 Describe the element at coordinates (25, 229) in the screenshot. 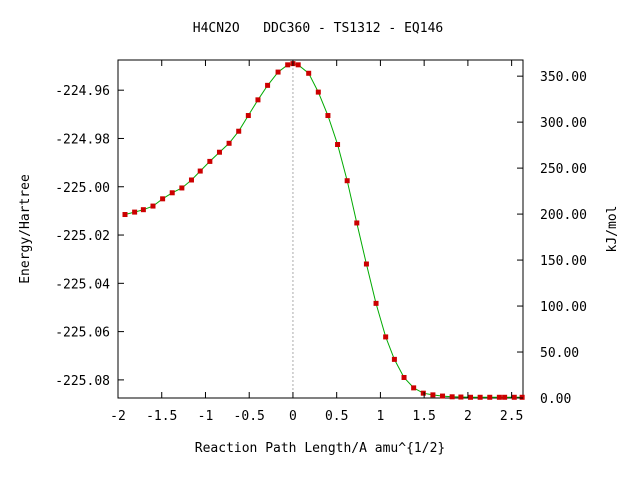

I see `y-axis-title: Energy/Hartree` at that location.